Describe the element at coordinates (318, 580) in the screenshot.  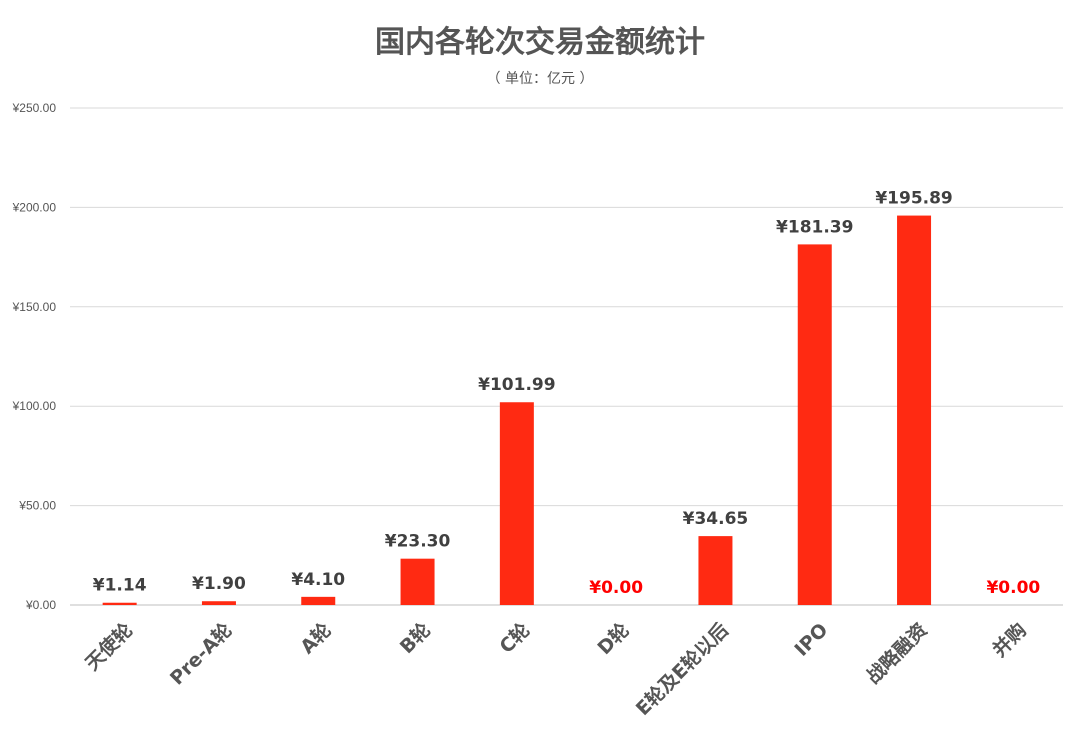
I see `data-label: ¥4.10` at that location.